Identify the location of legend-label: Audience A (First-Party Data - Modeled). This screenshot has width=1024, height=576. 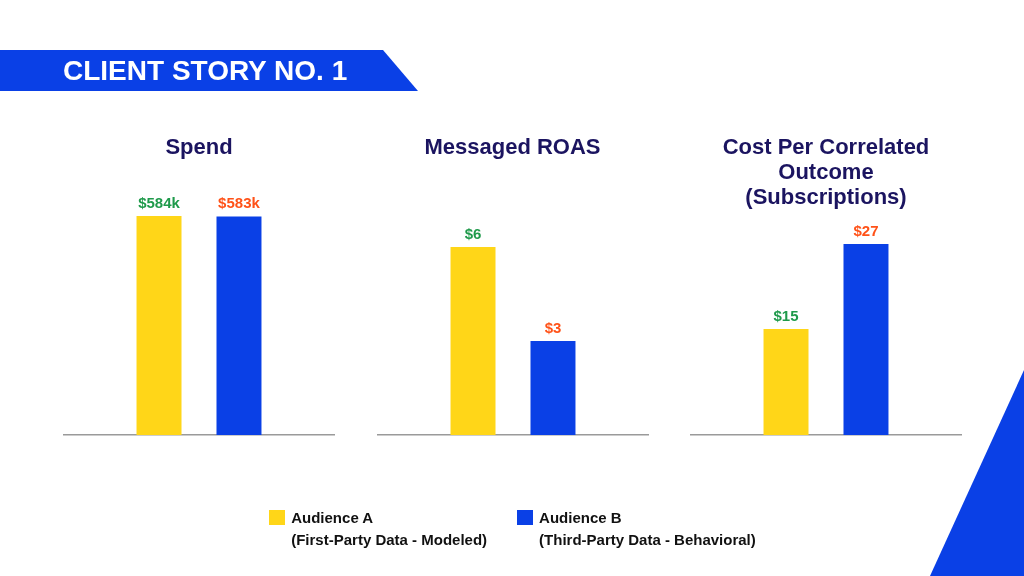
(389, 529).